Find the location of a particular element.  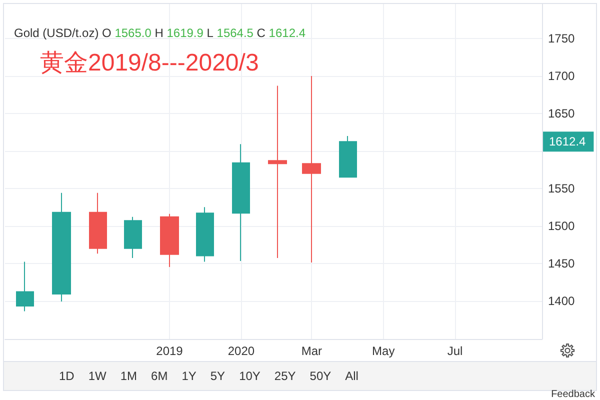

text: All is located at coordinates (351, 376).